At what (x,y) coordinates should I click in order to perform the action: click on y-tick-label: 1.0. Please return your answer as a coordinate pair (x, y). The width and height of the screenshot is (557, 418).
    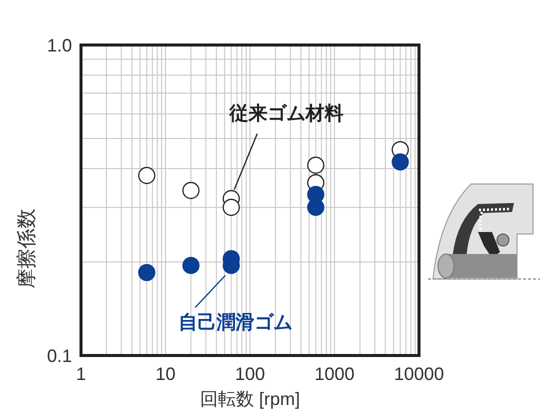
    Looking at the image, I should click on (59, 46).